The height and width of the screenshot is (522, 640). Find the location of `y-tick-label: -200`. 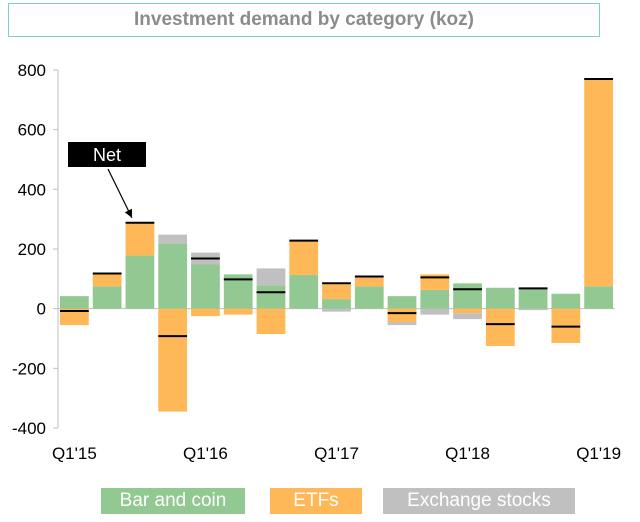

y-tick-label: -200 is located at coordinates (29, 368).